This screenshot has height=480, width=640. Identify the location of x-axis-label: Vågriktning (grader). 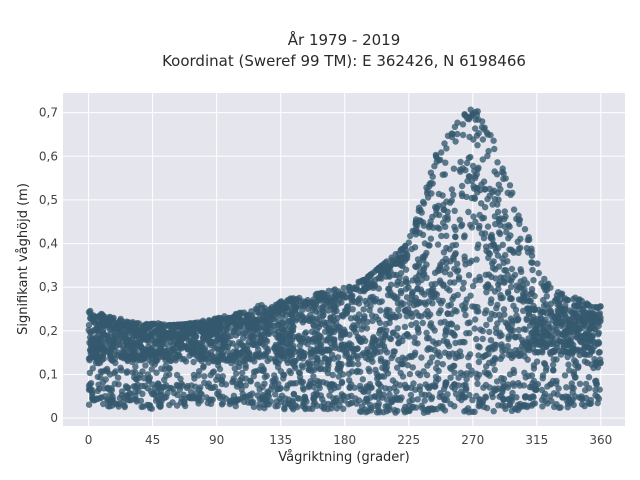
(343, 457).